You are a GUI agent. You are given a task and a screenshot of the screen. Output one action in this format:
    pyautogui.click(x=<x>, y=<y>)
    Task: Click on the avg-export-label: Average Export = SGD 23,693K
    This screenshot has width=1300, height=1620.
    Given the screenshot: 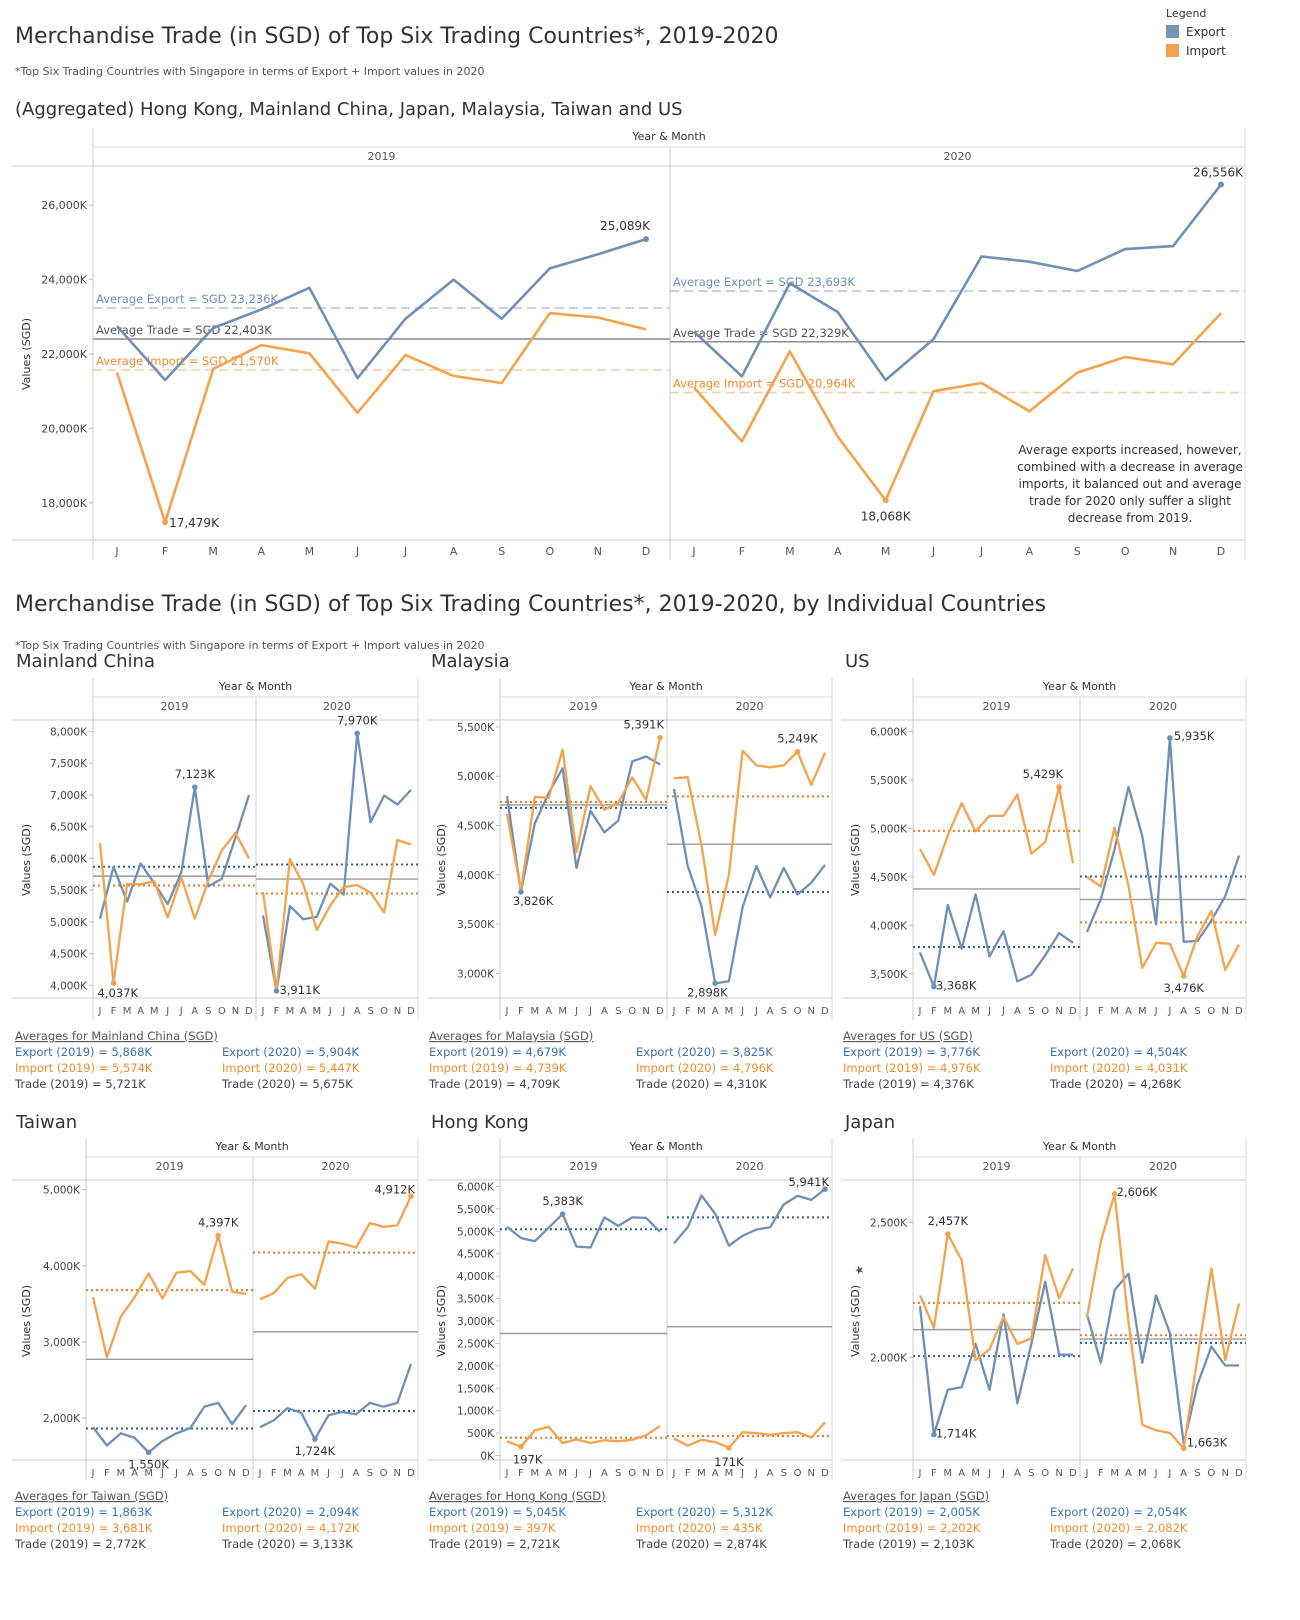 What is the action you would take?
    pyautogui.click(x=764, y=282)
    